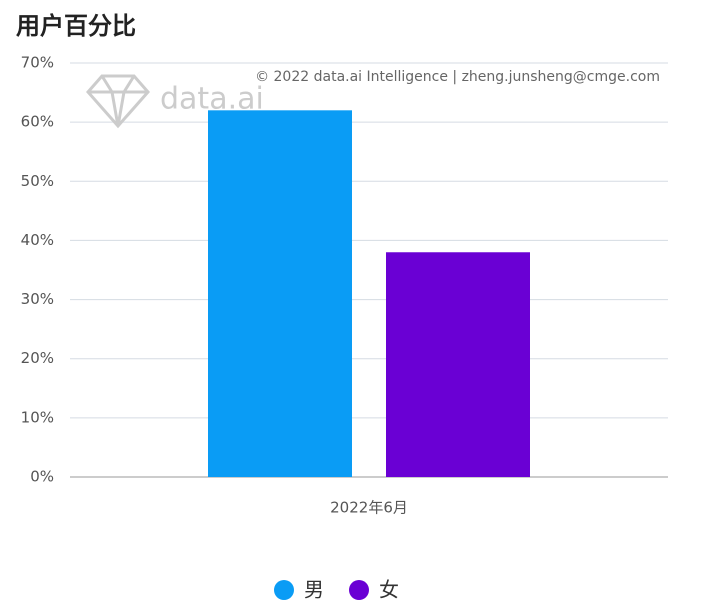 This screenshot has width=704, height=613. I want to click on legend-label: 女, so click(389, 590).